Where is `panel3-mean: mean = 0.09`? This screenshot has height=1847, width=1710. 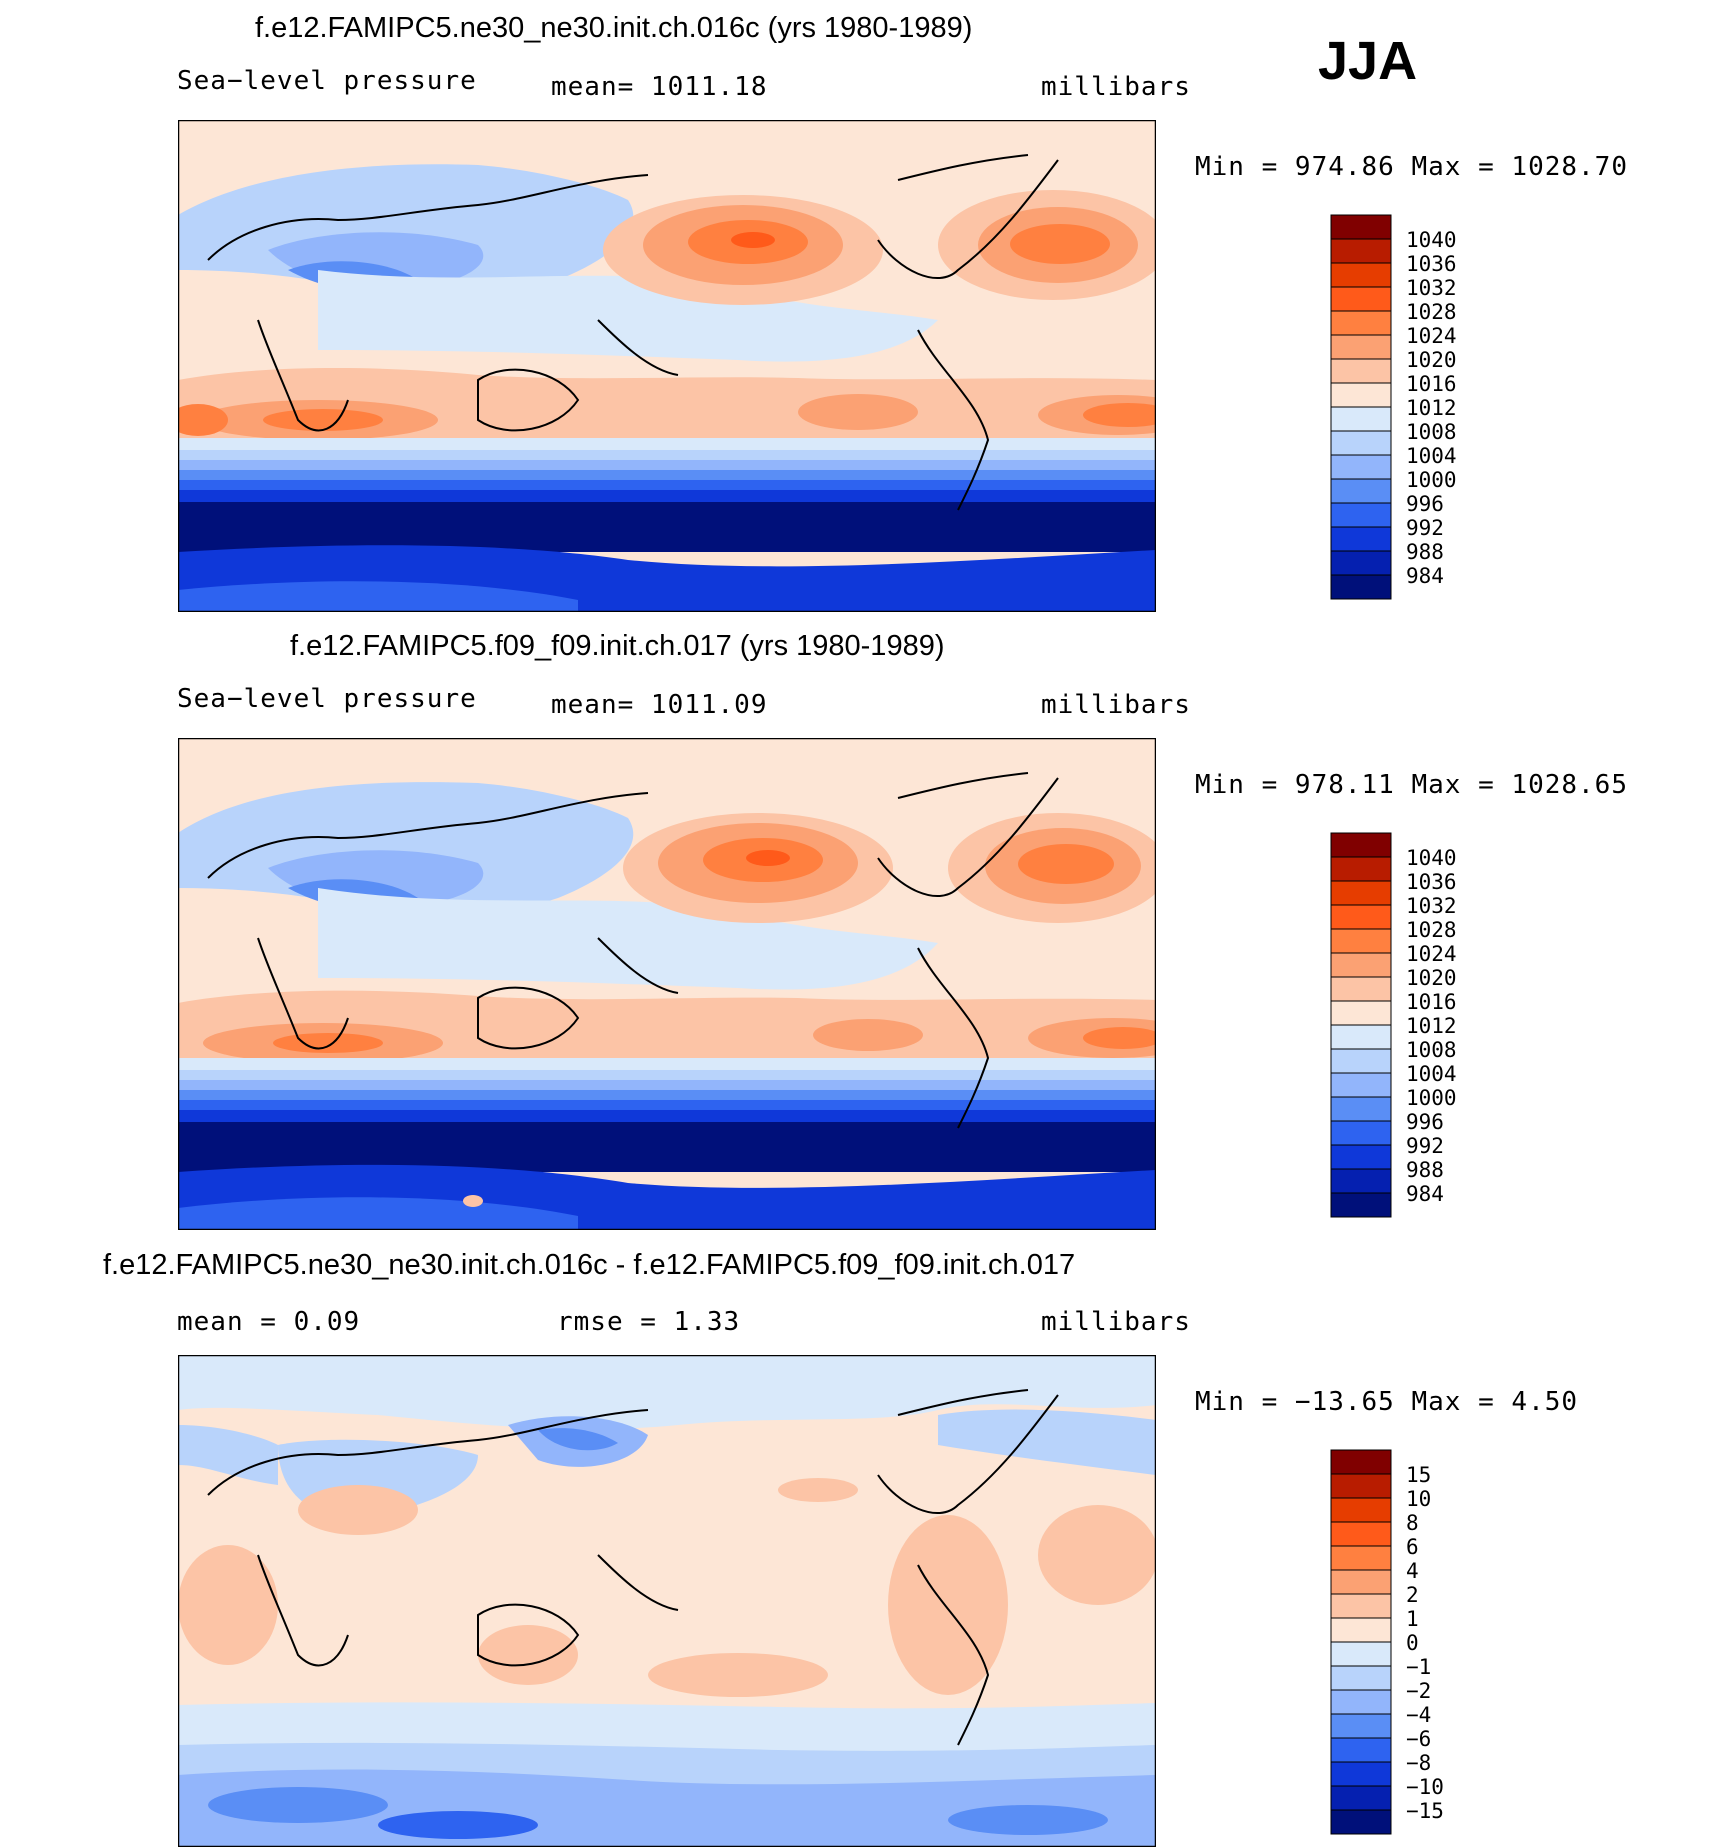 panel3-mean: mean = 0.09 is located at coordinates (269, 1322).